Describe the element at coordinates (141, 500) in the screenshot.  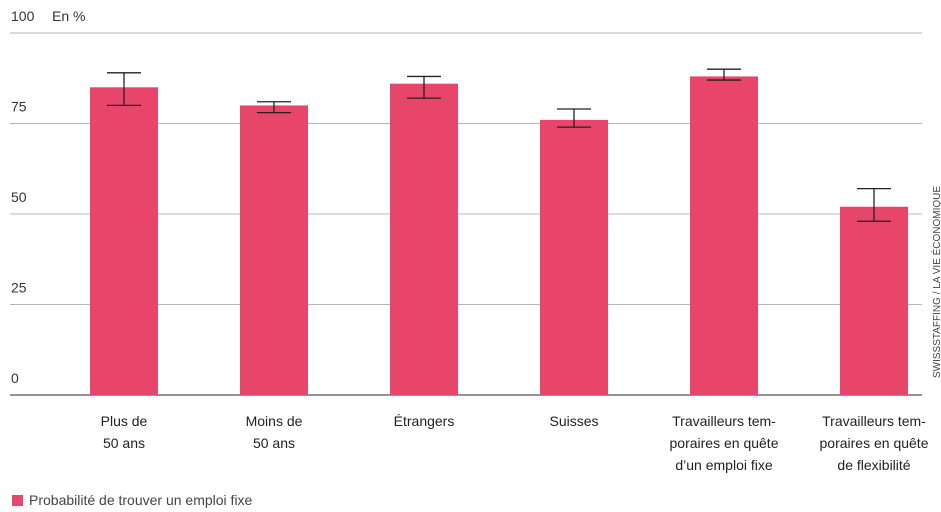
I see `legend-label: Probabilité de trouver un emploi fixe` at that location.